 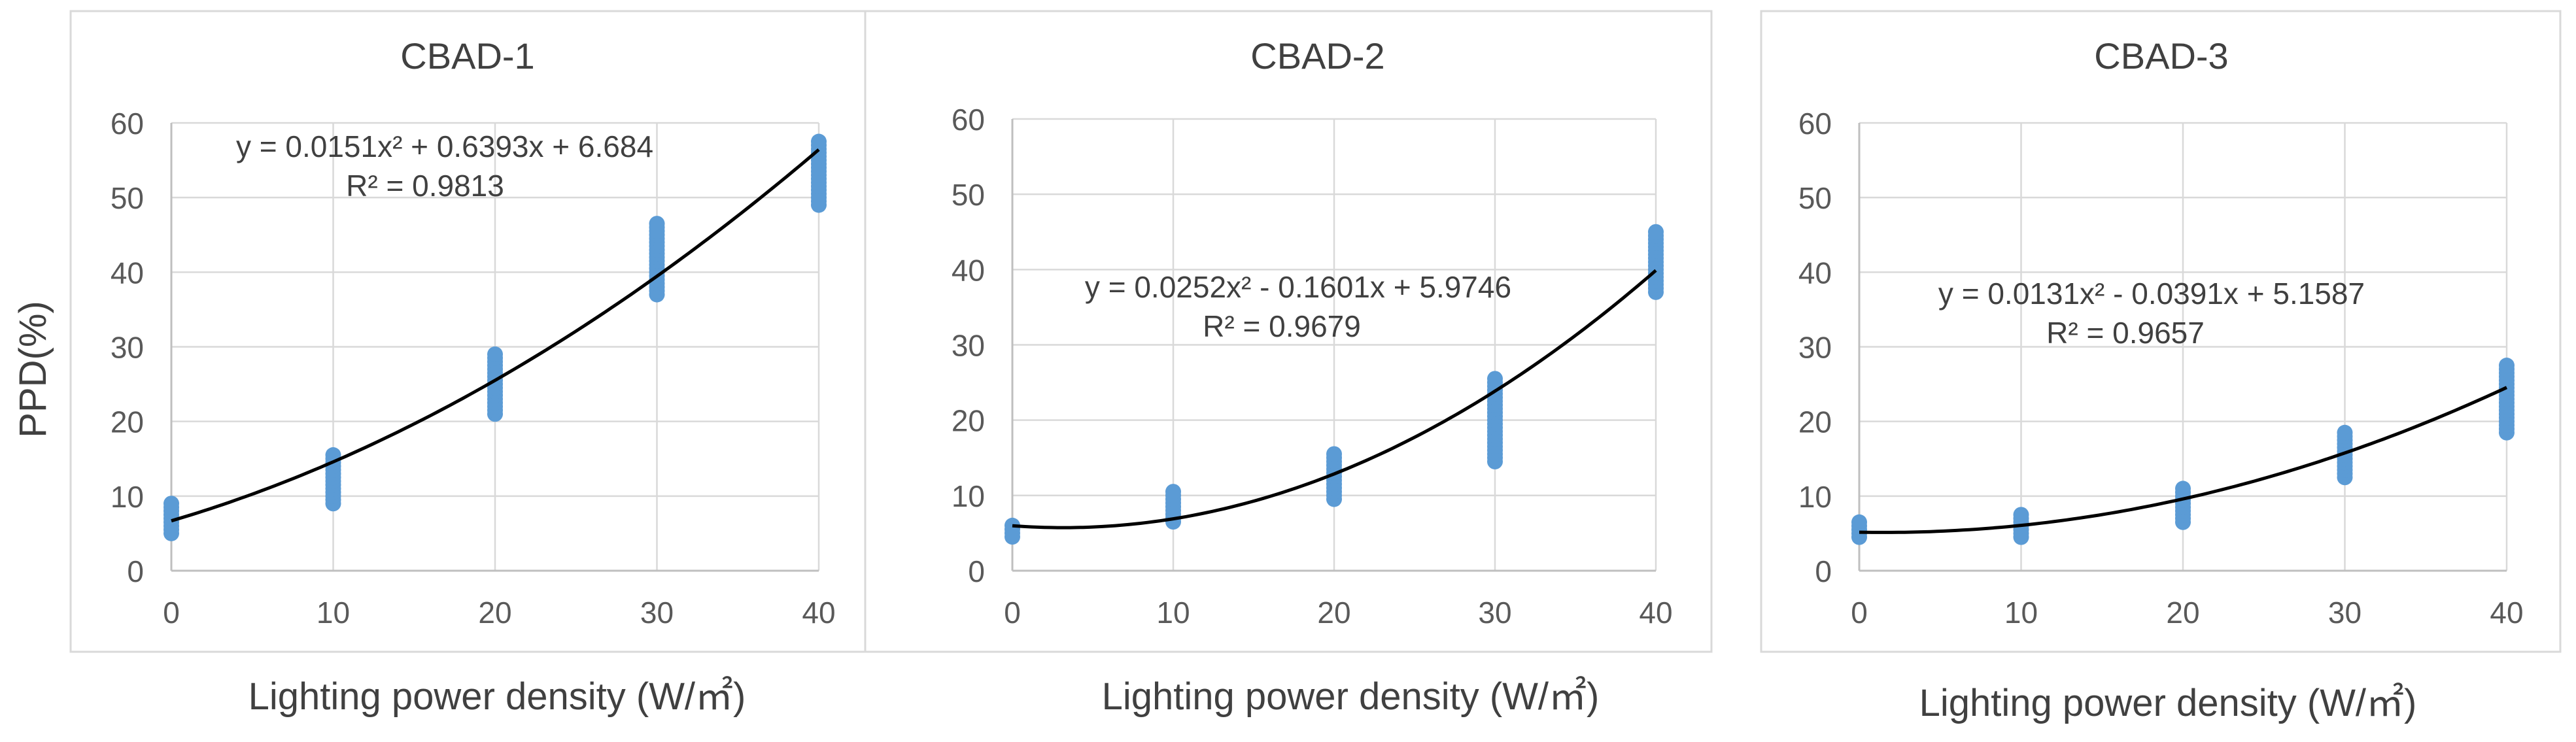 I want to click on equation-text: y = 0.0252x² - 0.1601x + 5.9746, so click(x=1298, y=287).